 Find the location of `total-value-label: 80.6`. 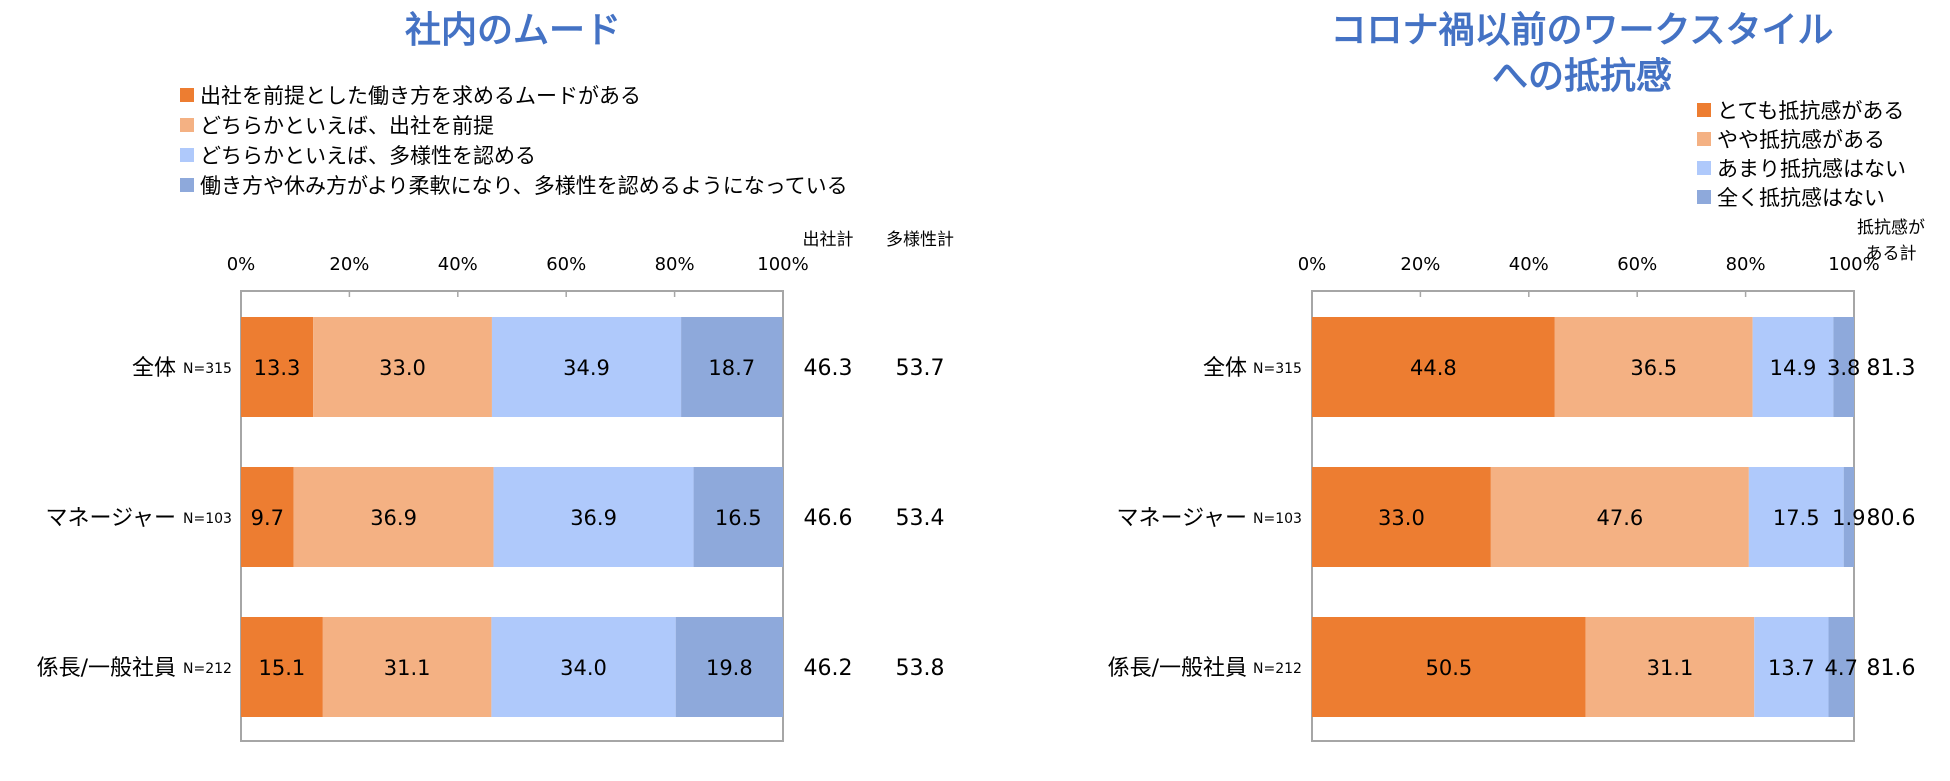

total-value-label: 80.6 is located at coordinates (1891, 518).